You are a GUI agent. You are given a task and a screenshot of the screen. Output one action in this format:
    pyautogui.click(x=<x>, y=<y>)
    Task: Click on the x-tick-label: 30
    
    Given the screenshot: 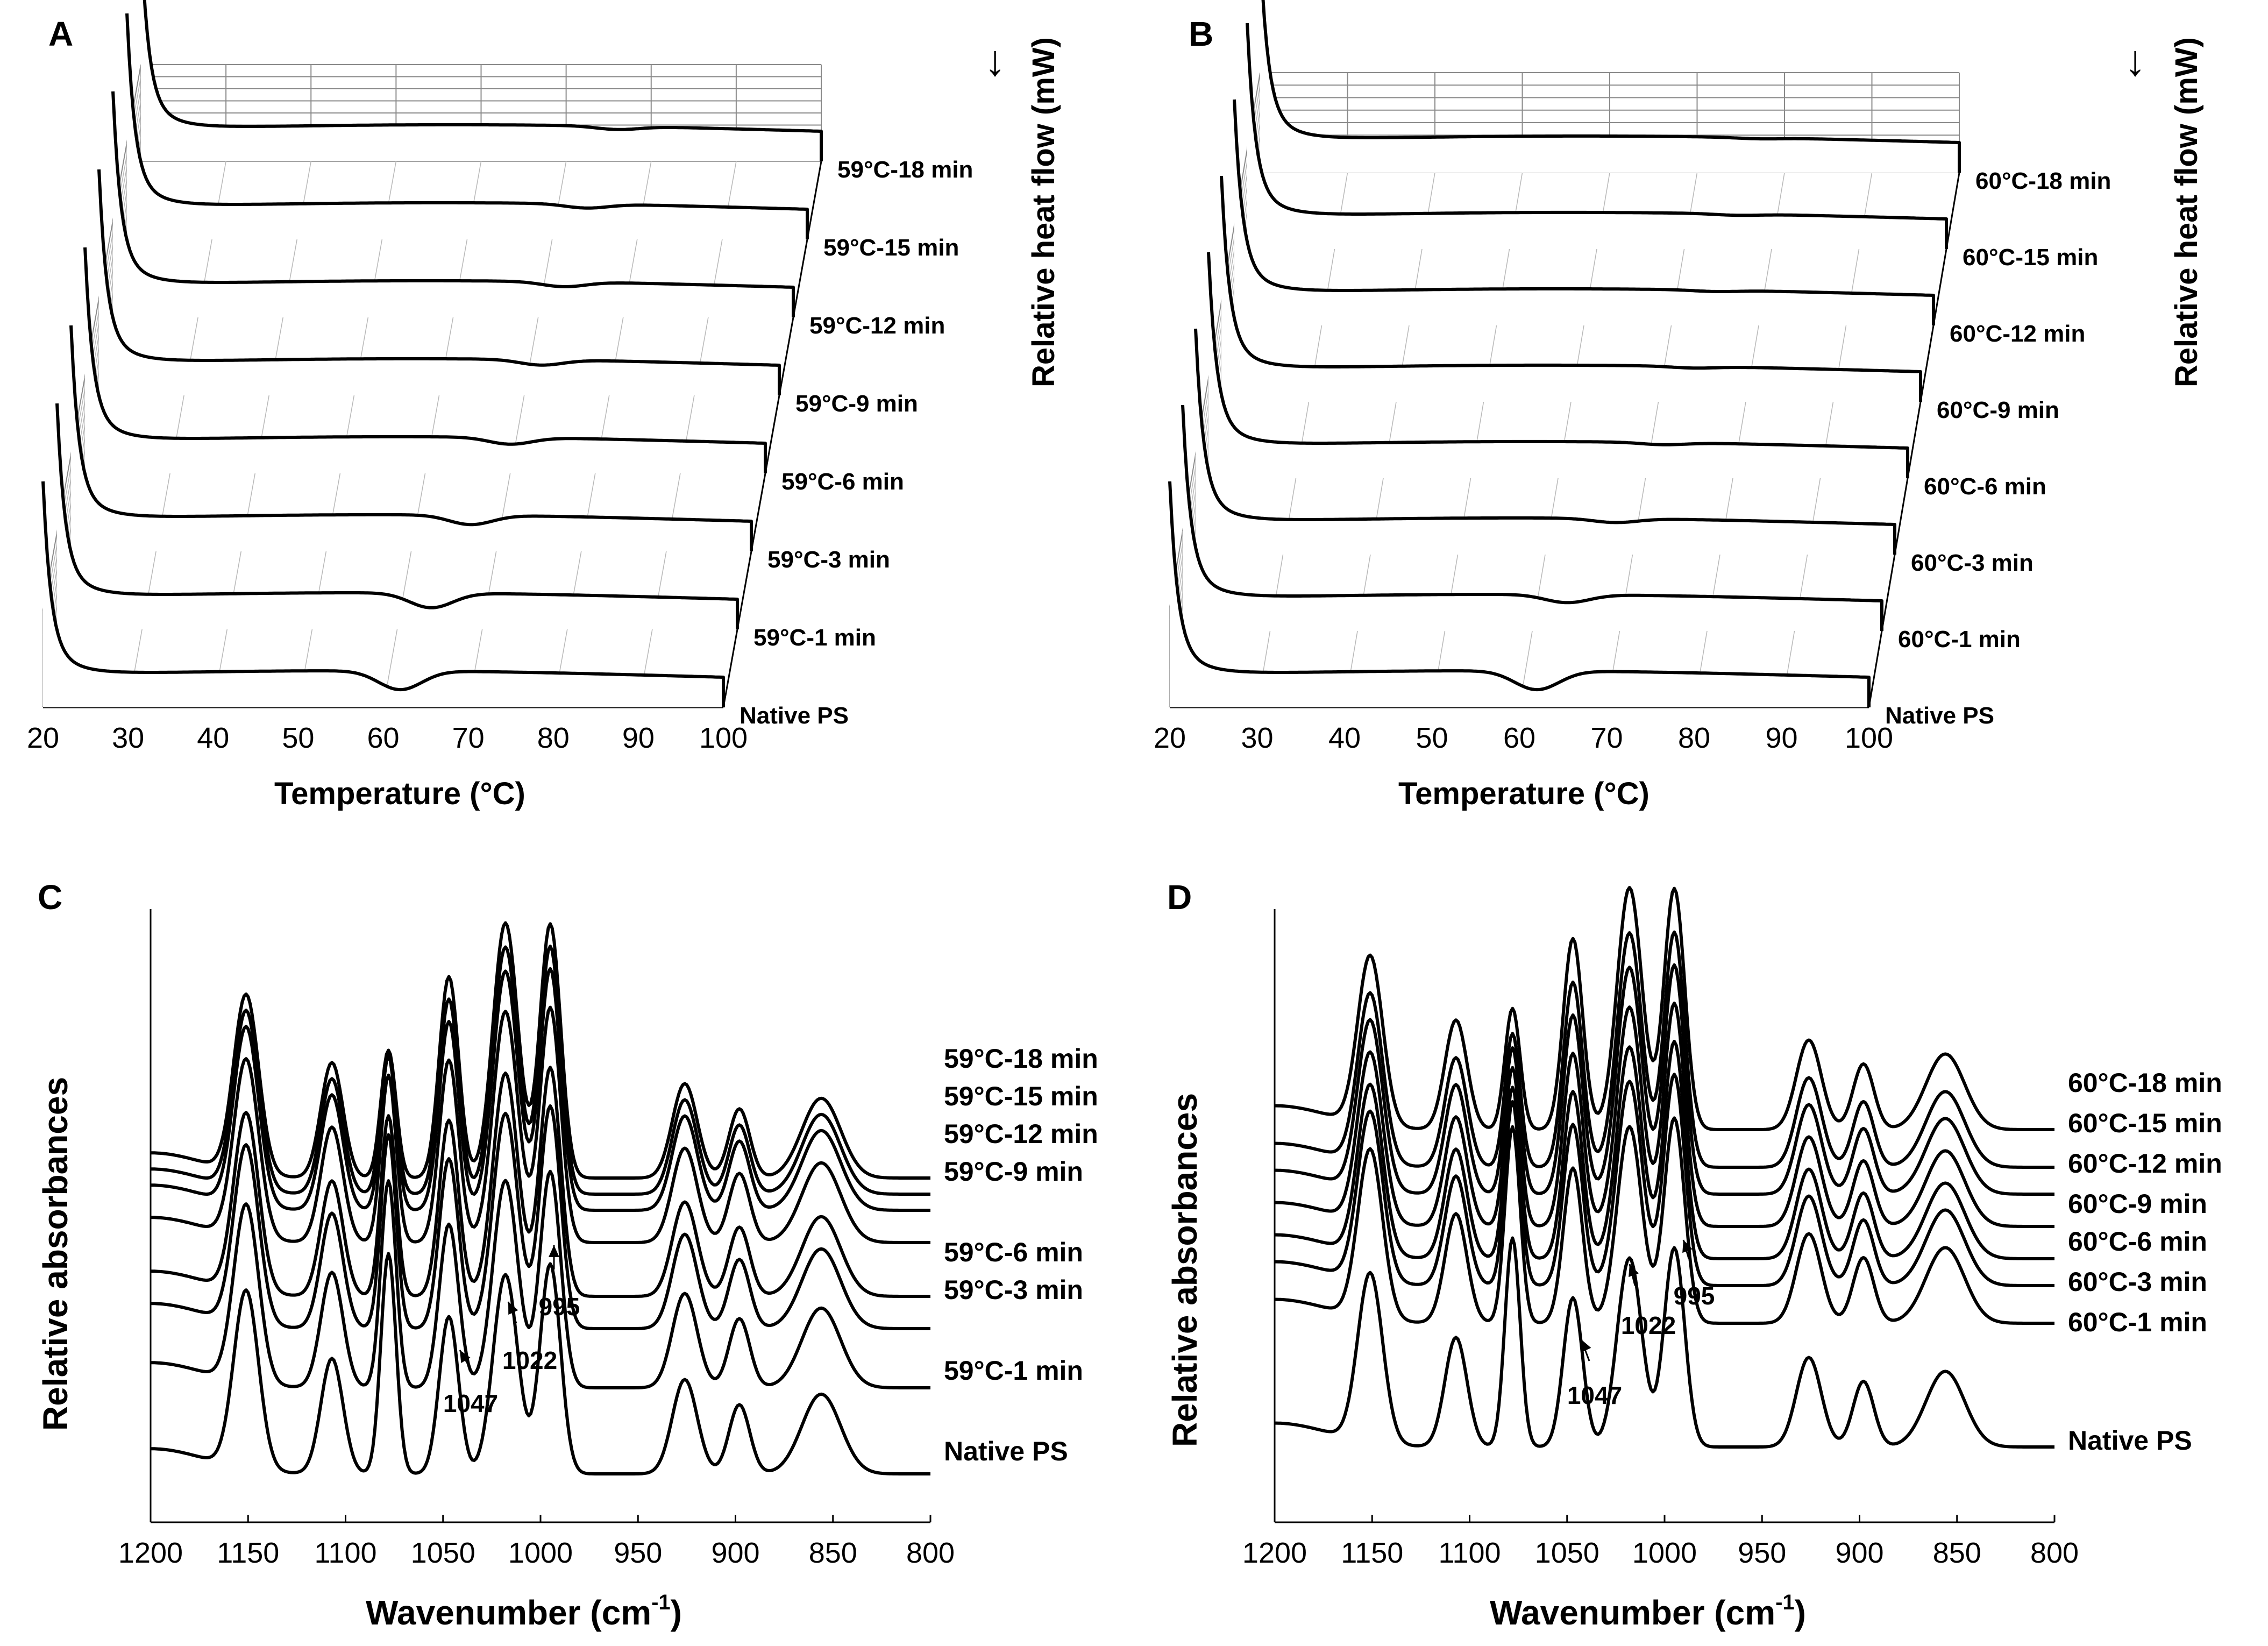 What is the action you would take?
    pyautogui.click(x=128, y=738)
    